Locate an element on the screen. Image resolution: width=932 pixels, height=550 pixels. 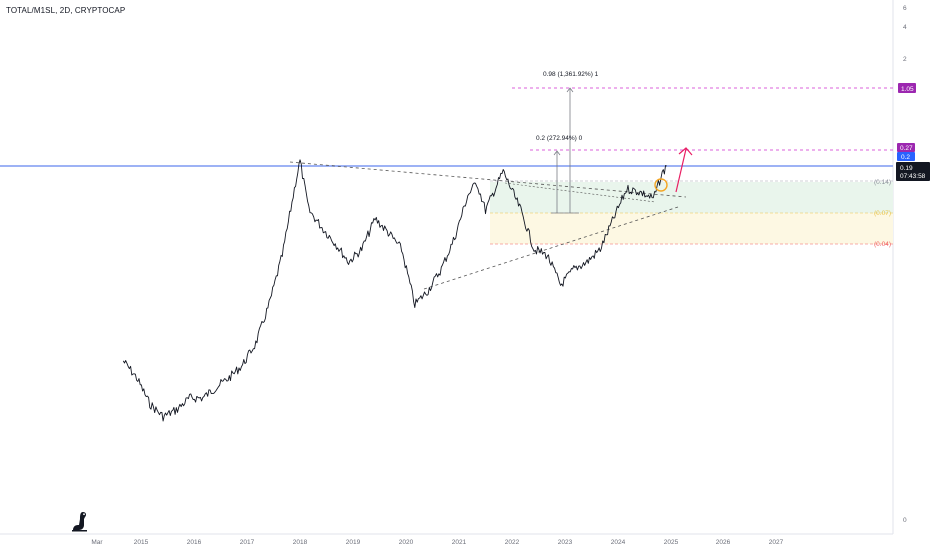
x-tick-label: 2019 is located at coordinates (353, 542).